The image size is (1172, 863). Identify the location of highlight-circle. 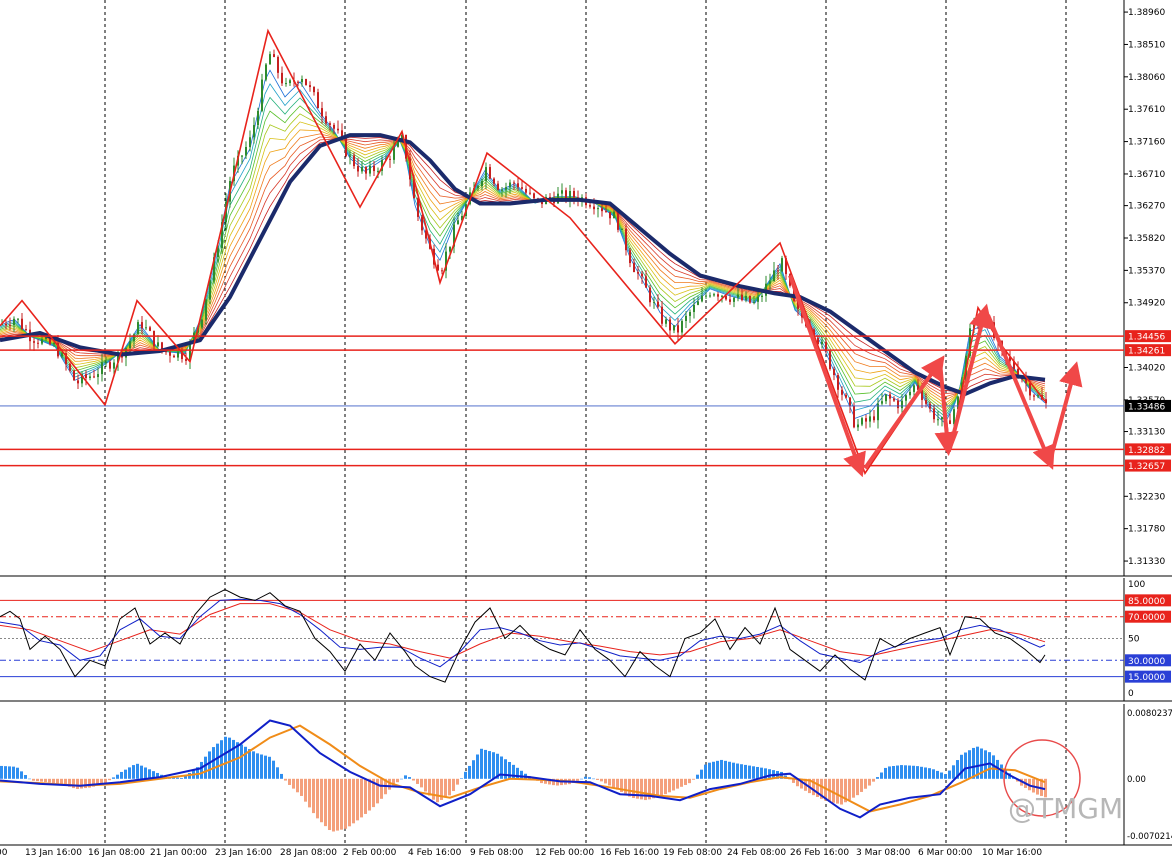
(1042, 778).